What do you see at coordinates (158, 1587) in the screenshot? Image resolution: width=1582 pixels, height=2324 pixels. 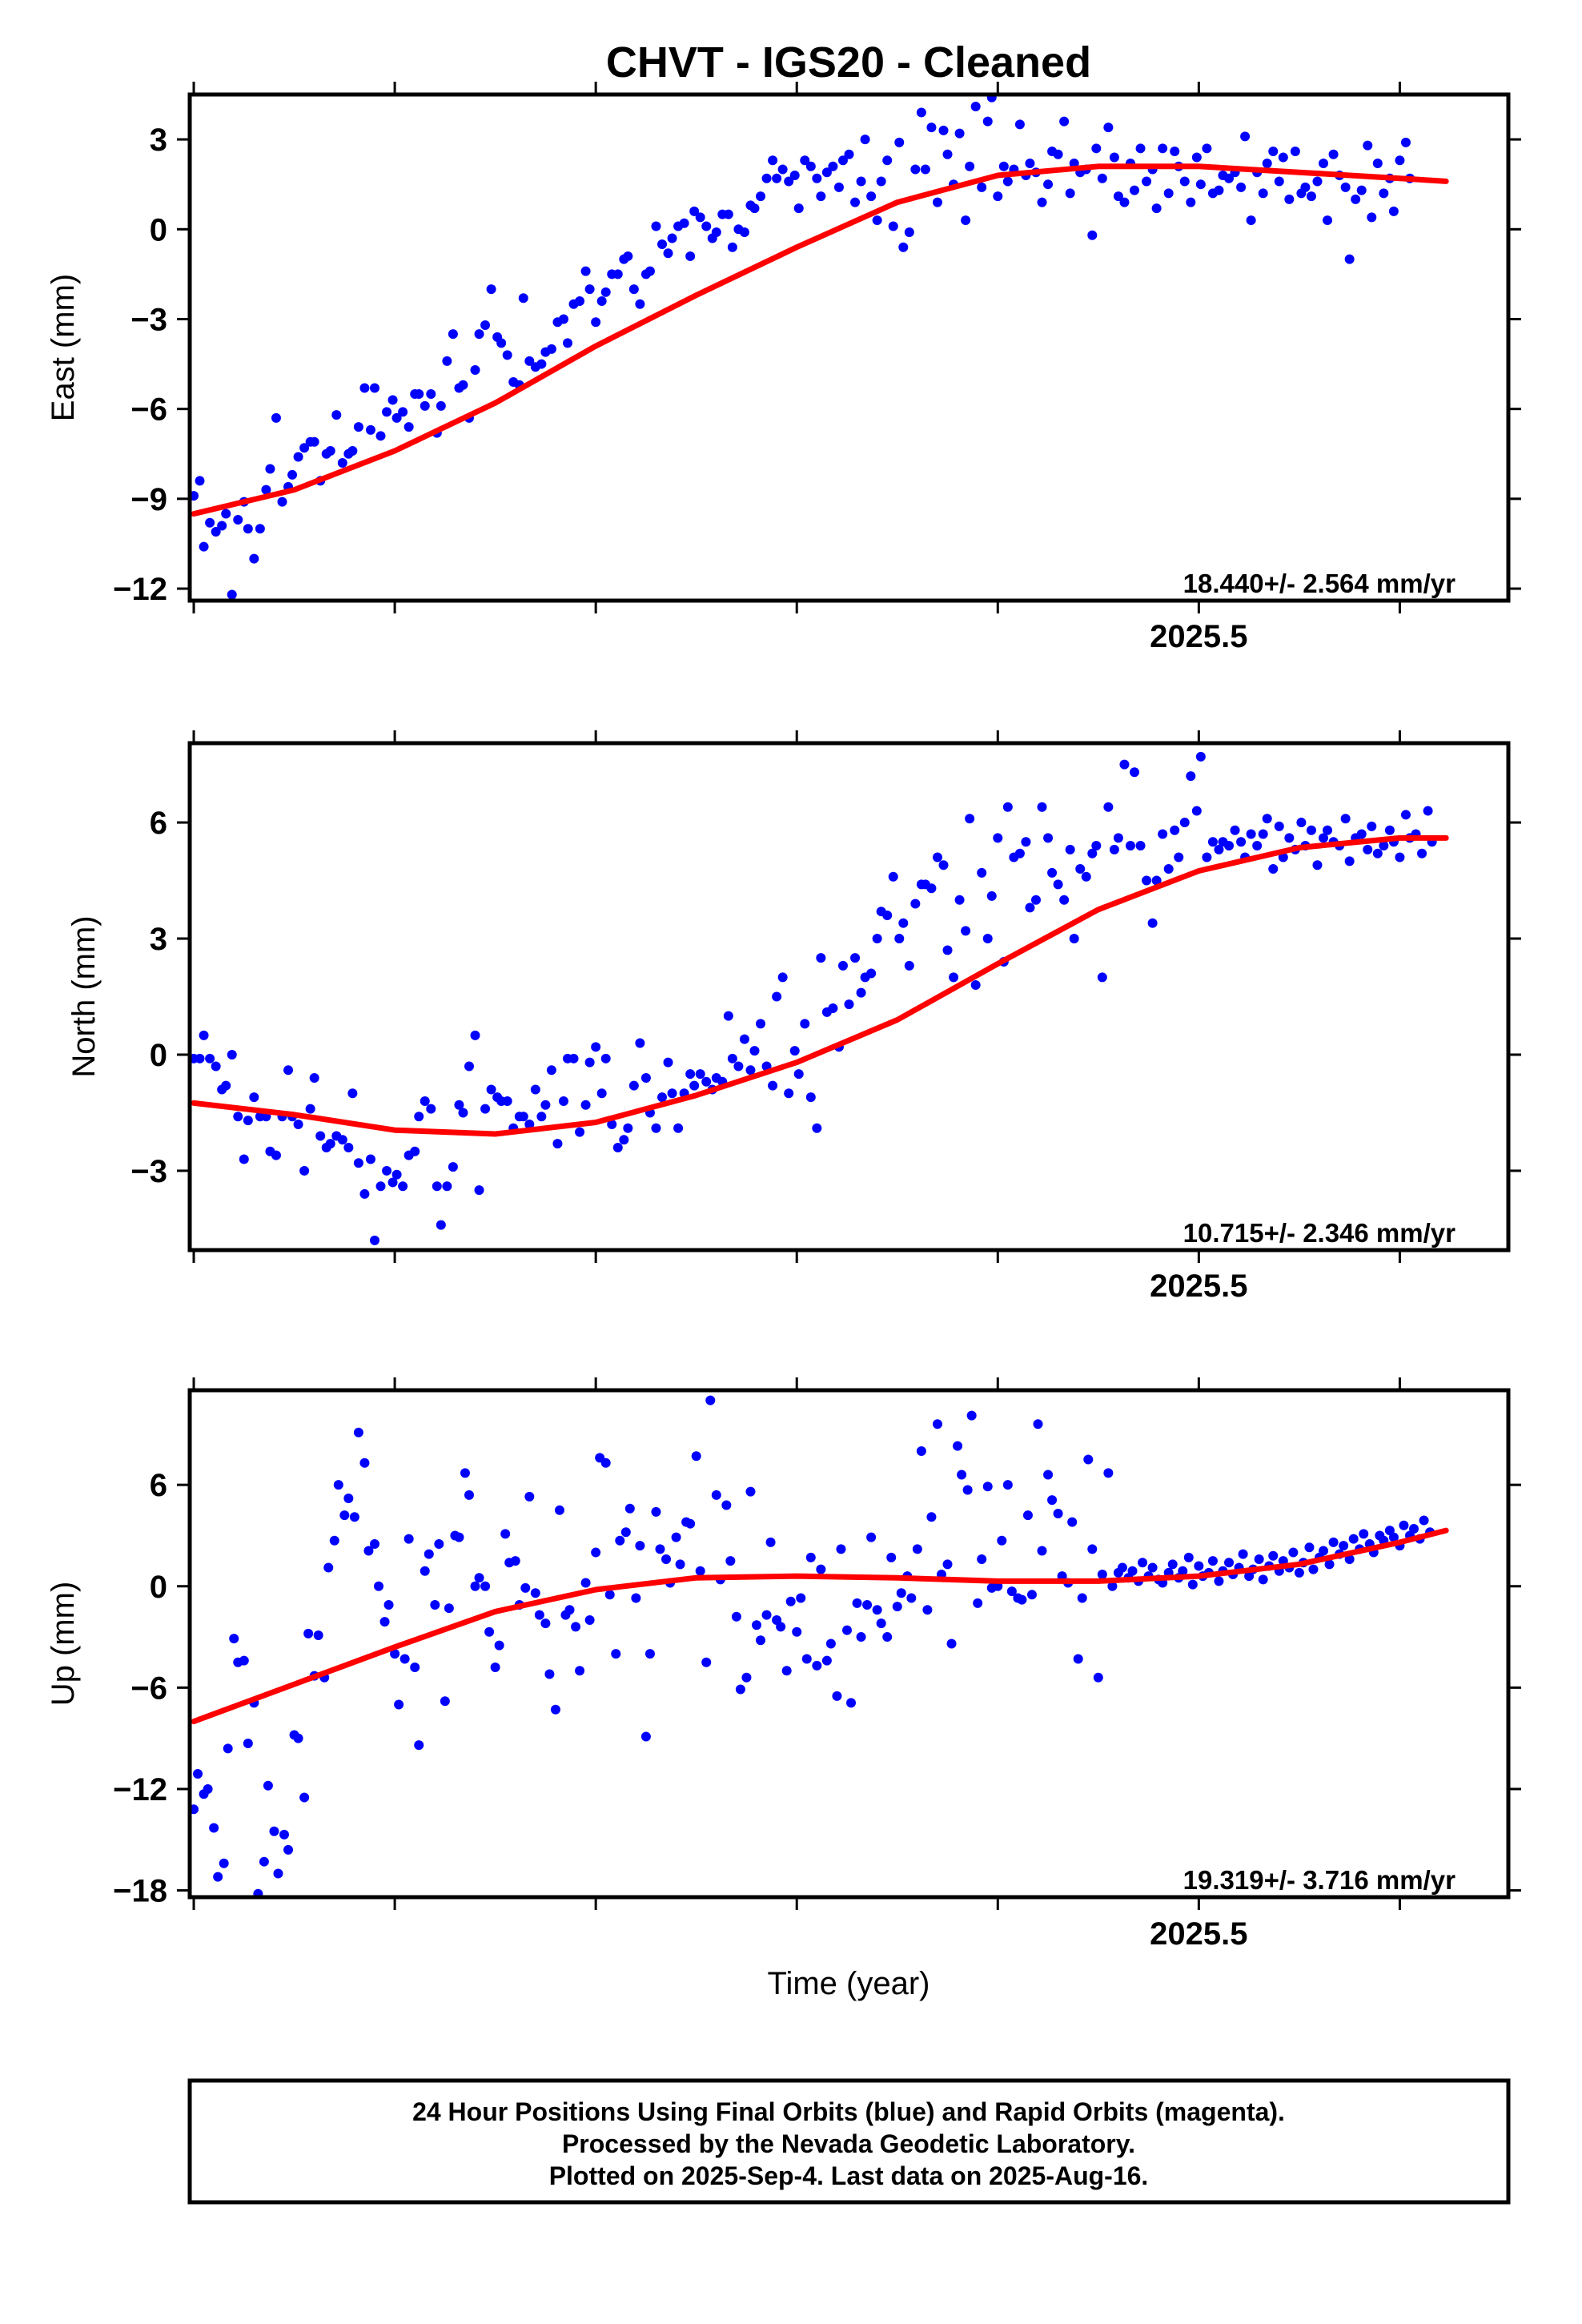 I see `y-tick-label: 0` at bounding box center [158, 1587].